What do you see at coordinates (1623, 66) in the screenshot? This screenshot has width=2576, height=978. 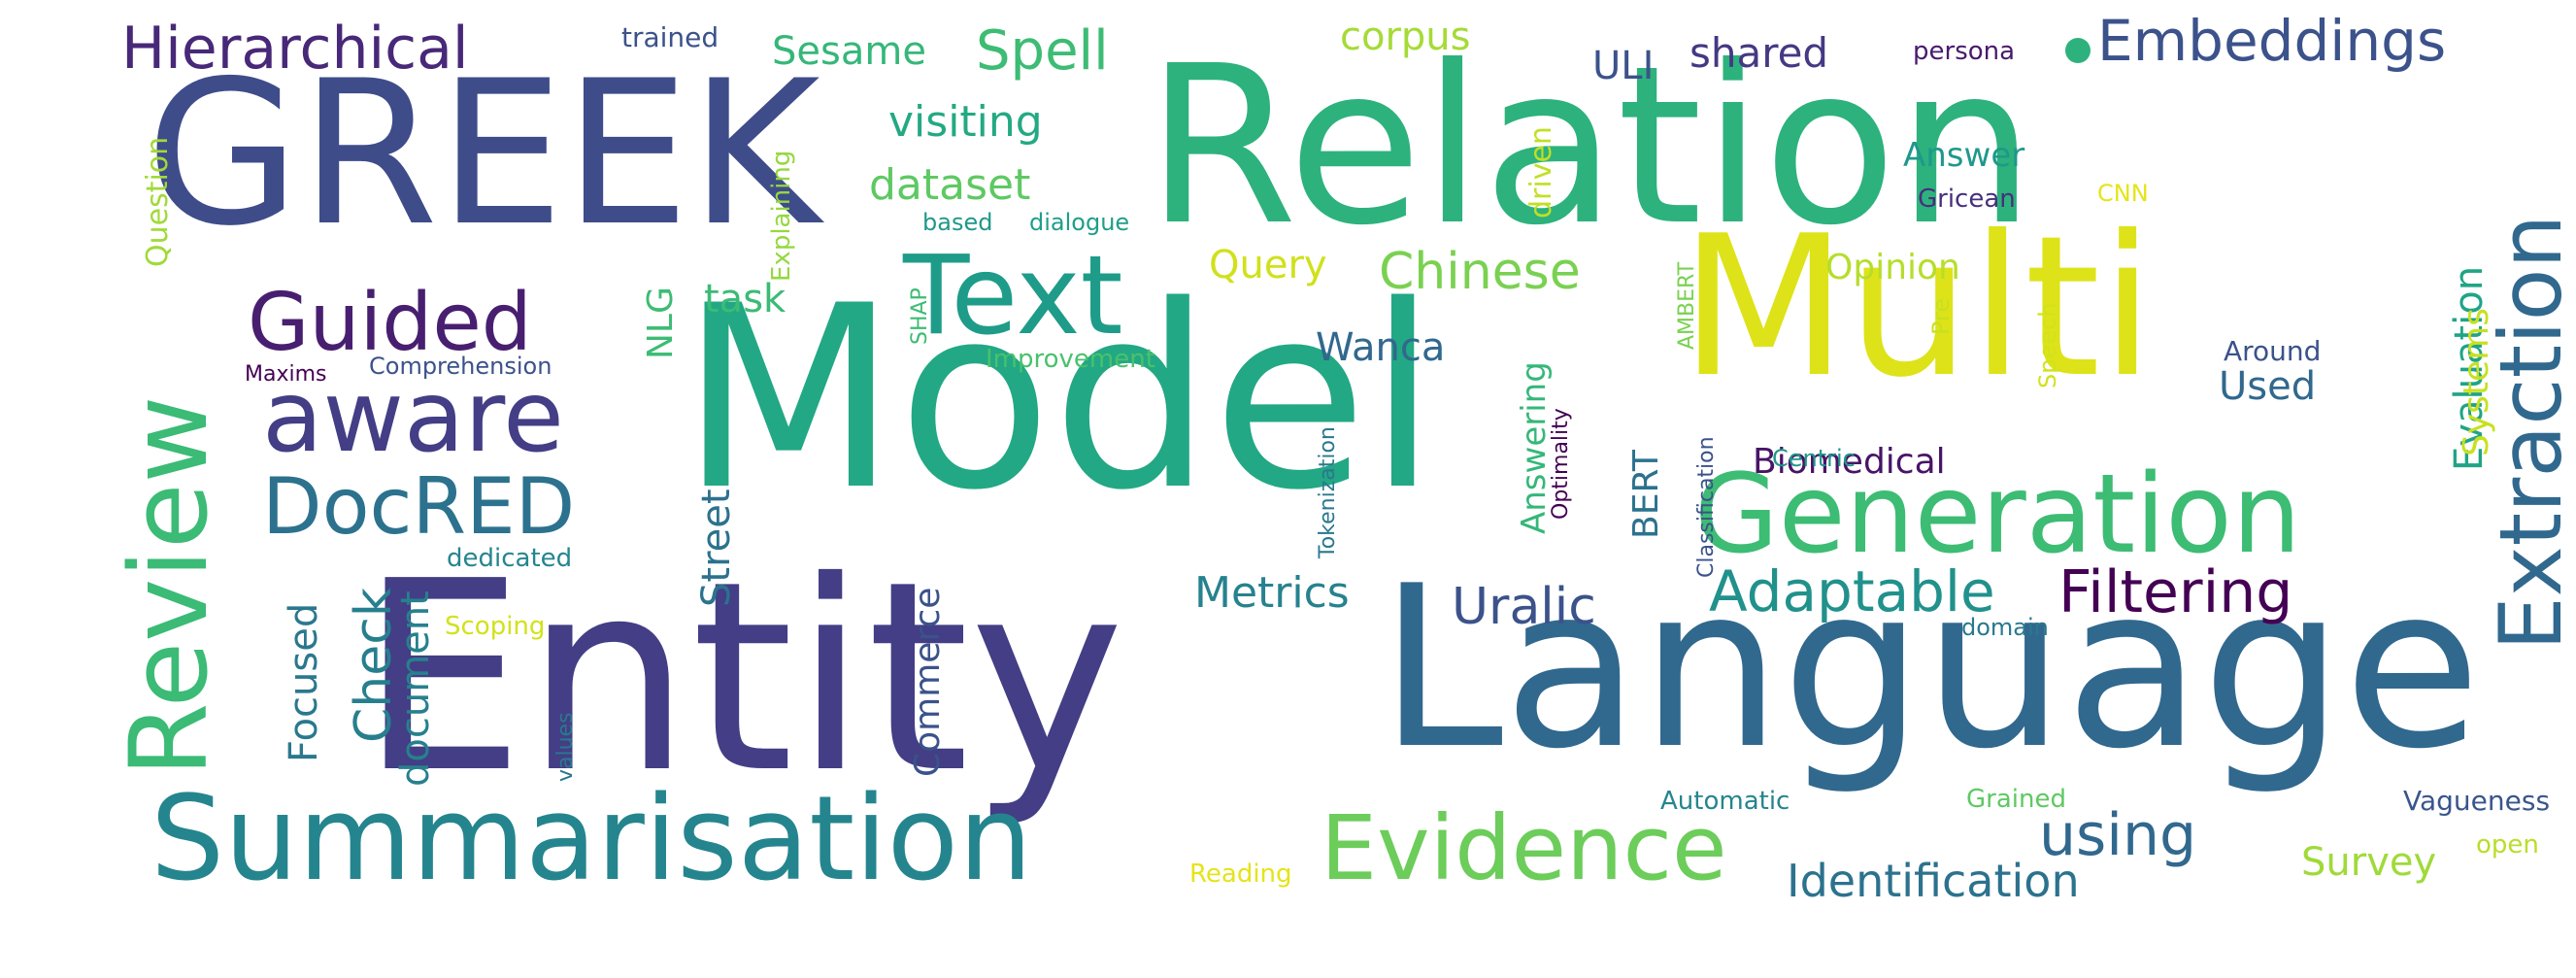 I see `word-uli: ULI` at bounding box center [1623, 66].